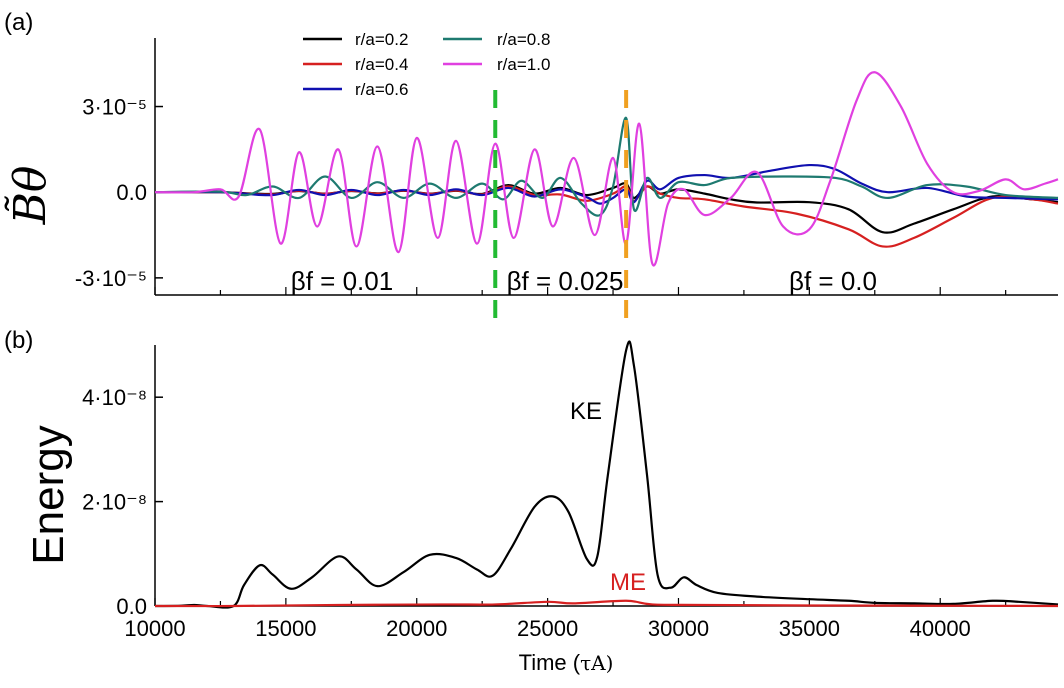  I want to click on panel-a-xticks, so click(580, 291).